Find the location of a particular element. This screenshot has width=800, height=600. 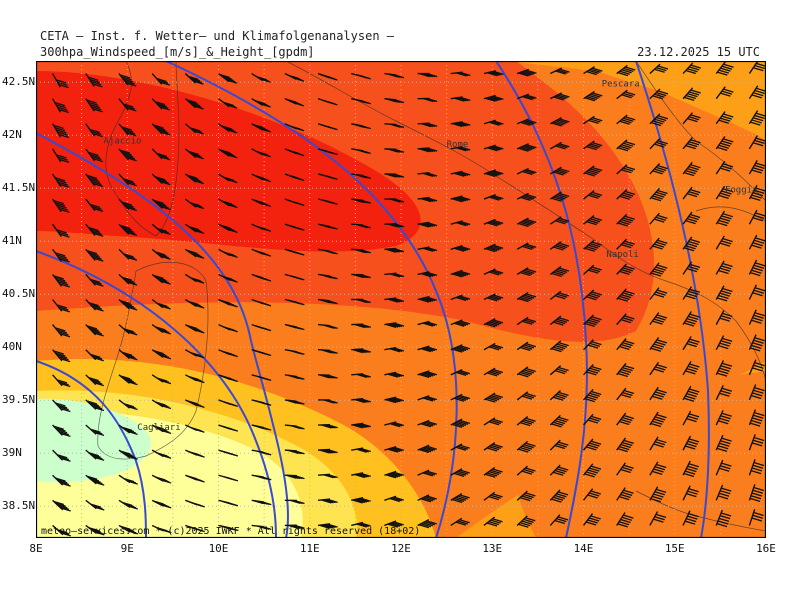

lon-tick-label: 8E is located at coordinates (36, 548).